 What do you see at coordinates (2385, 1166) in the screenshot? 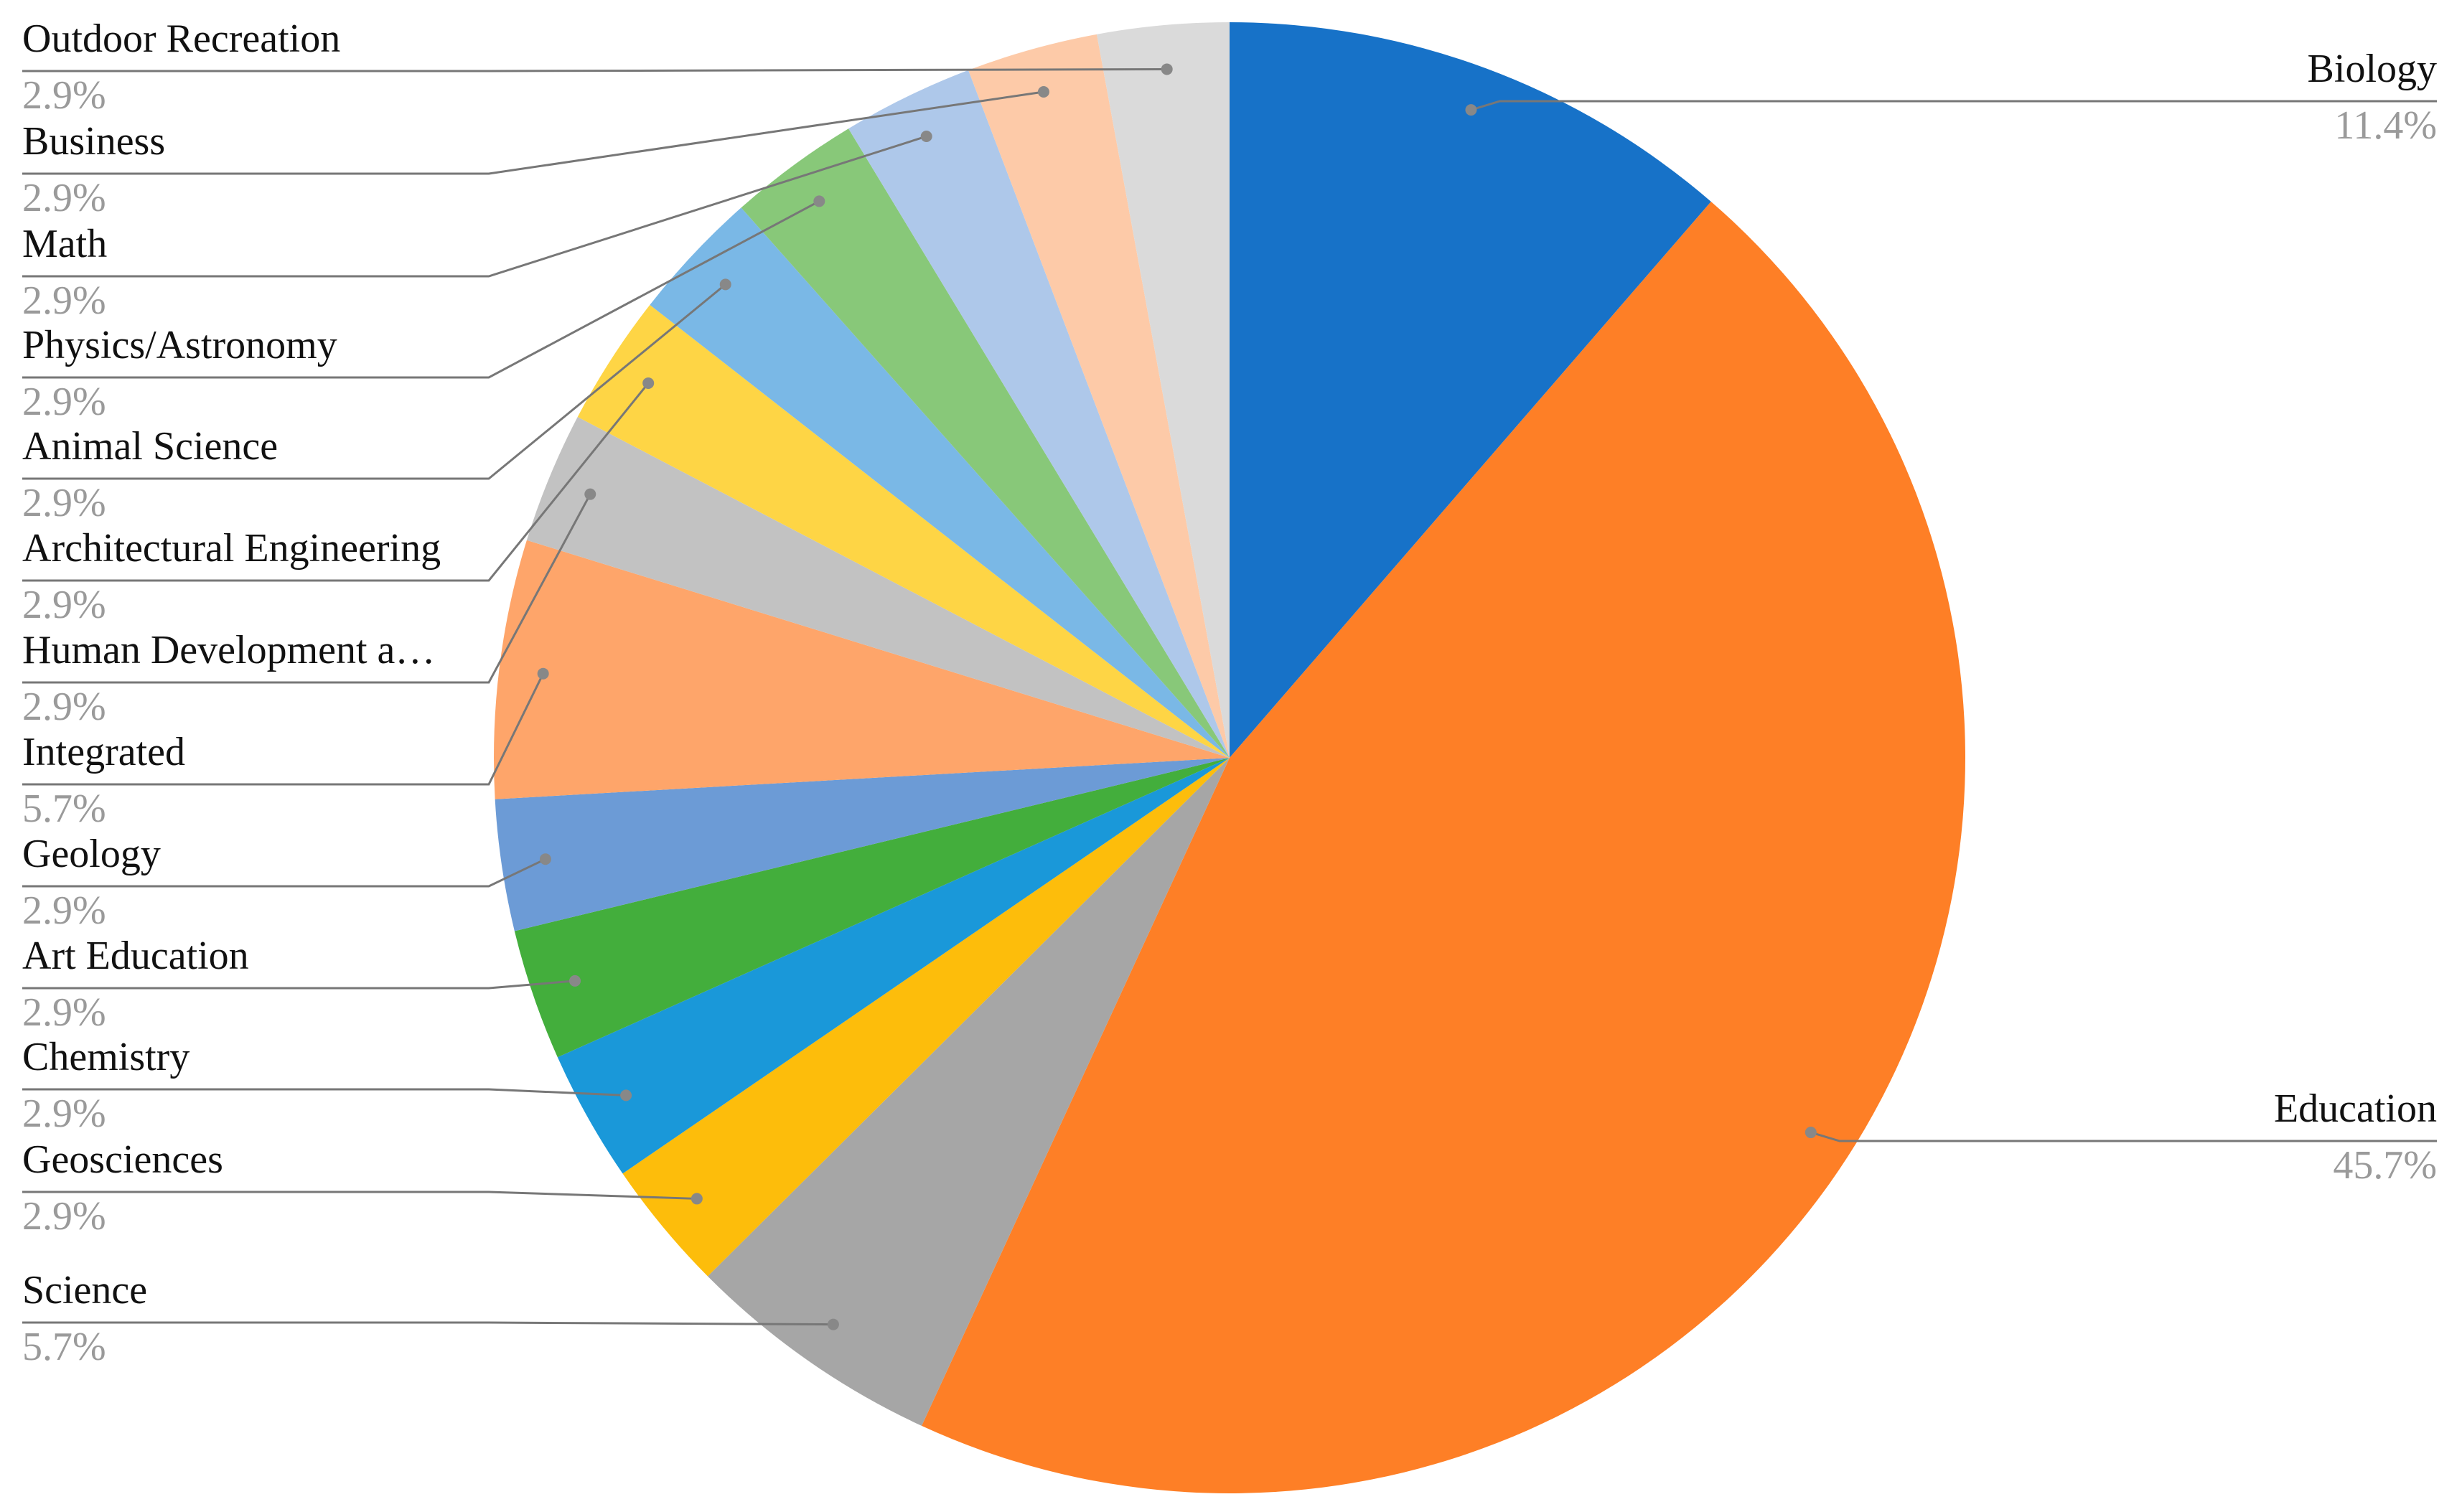
I see `value-label: 45.7%` at bounding box center [2385, 1166].